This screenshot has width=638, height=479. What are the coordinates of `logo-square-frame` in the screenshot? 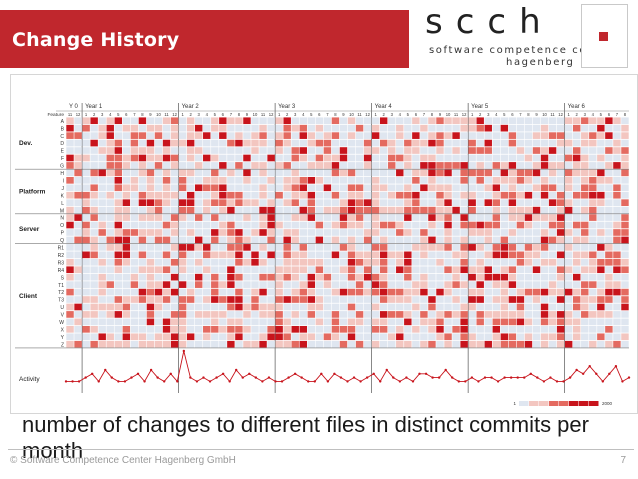 It's located at (604, 36).